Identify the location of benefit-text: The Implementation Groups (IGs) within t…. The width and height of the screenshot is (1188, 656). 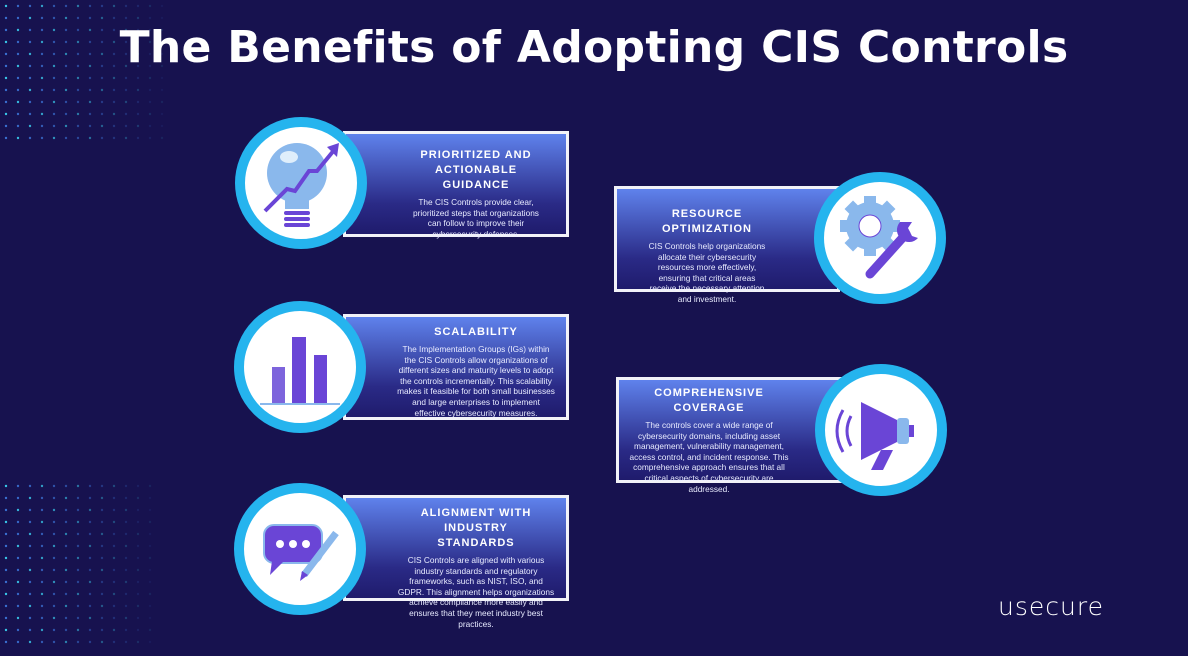
(476, 381).